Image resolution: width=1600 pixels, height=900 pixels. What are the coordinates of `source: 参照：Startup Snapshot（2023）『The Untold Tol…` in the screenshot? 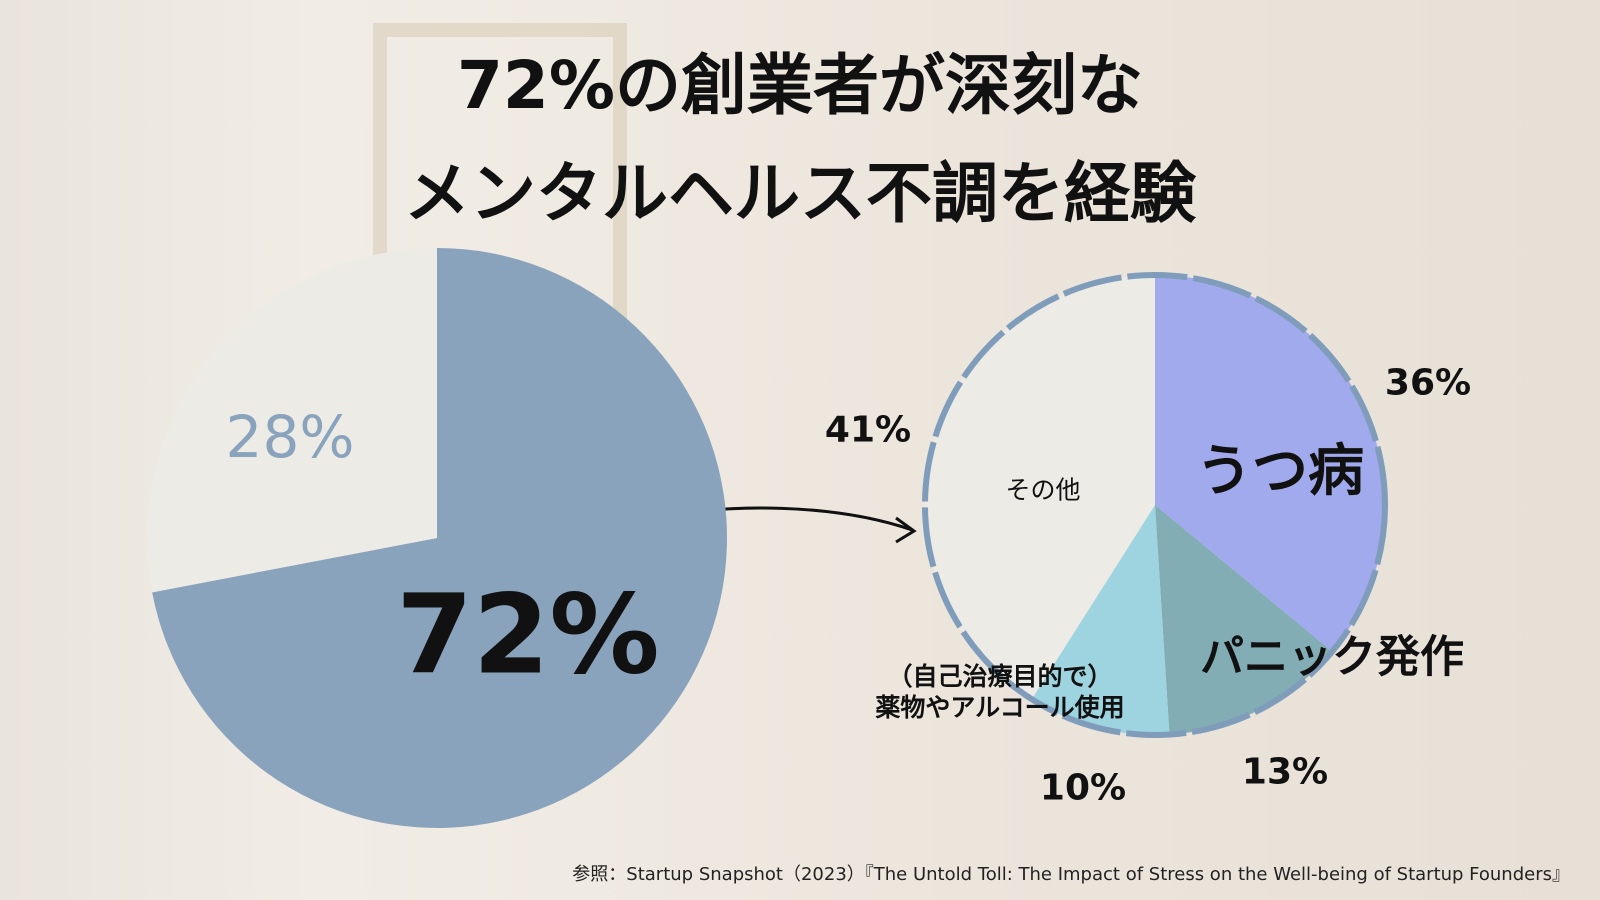 It's located at (1071, 874).